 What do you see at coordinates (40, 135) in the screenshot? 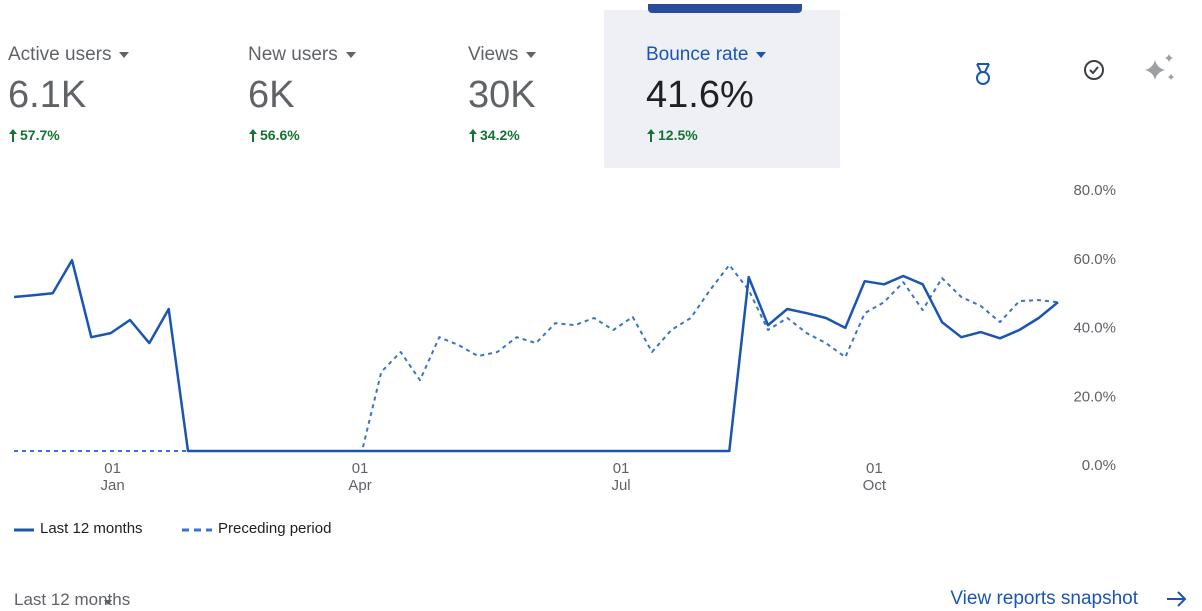
I see `metric-change: 57.7%` at bounding box center [40, 135].